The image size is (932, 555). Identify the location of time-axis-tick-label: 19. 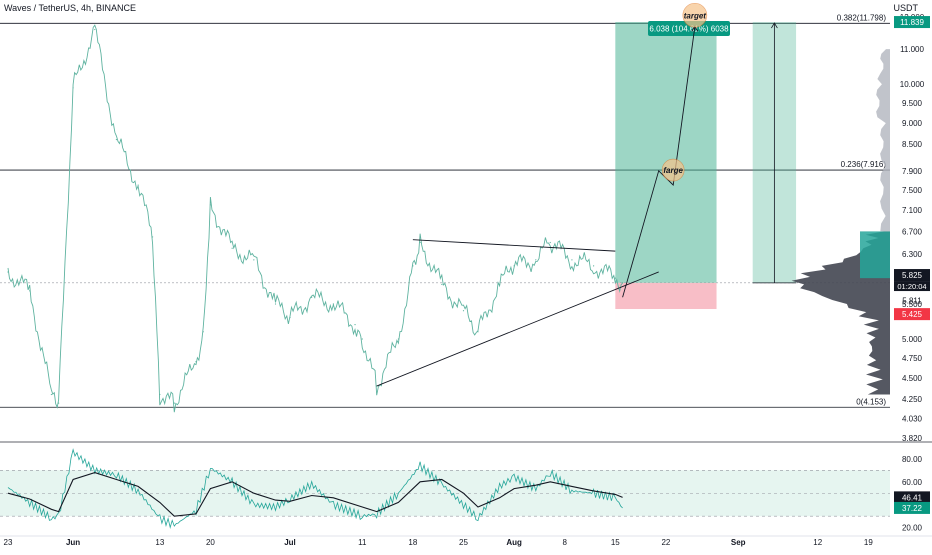
(868, 542).